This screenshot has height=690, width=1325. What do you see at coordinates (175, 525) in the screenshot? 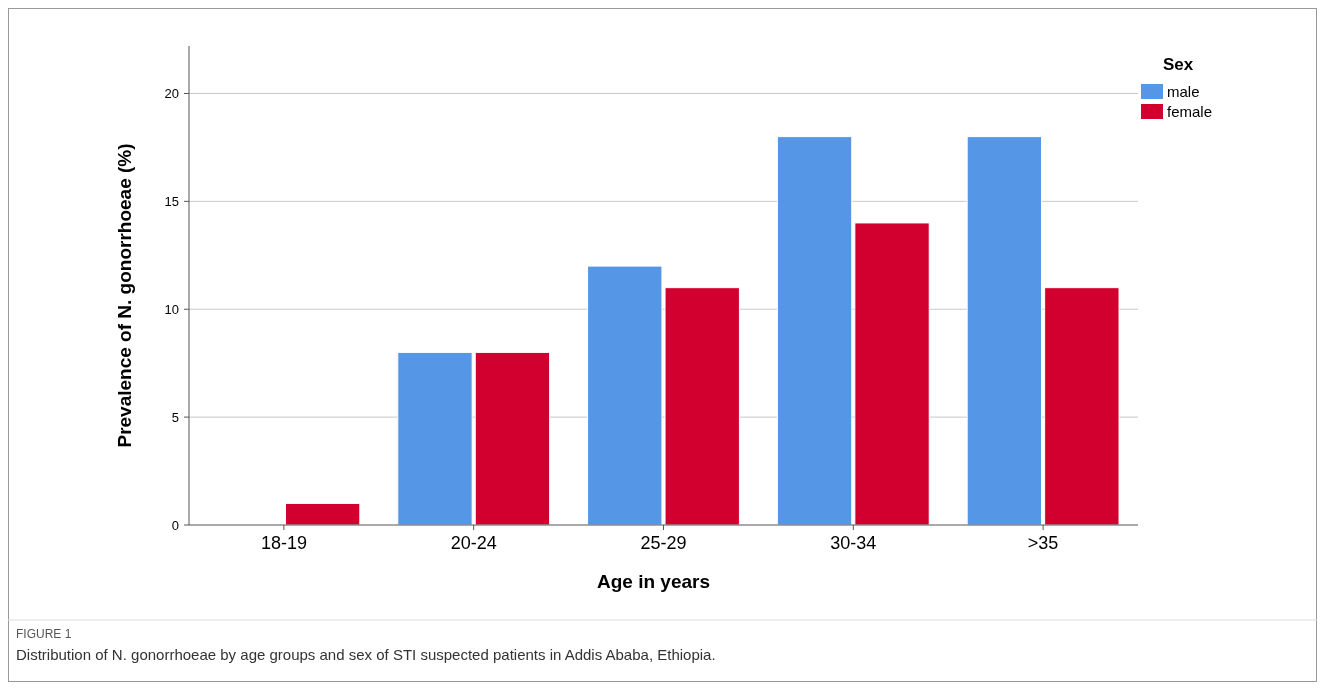
I see `y-tick-label: 0` at bounding box center [175, 525].